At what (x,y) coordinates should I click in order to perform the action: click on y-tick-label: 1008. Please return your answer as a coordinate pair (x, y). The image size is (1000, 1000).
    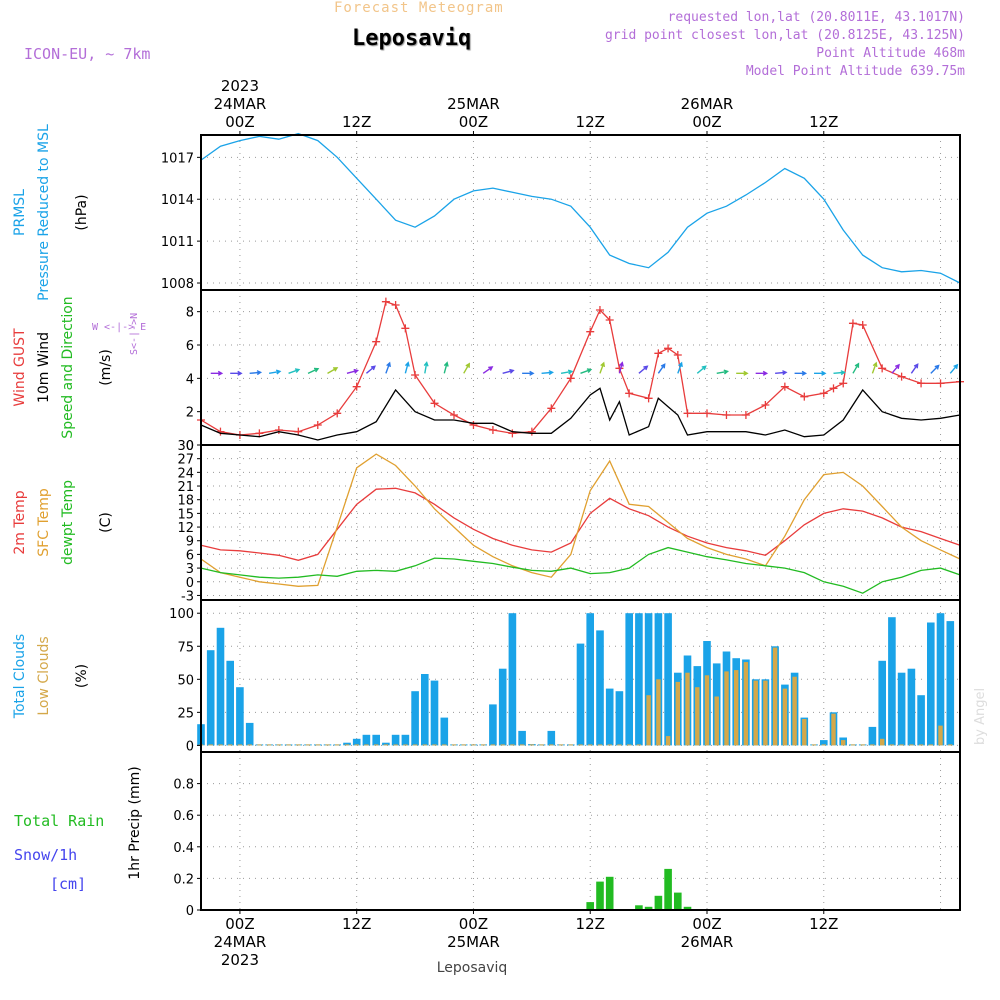
    Looking at the image, I should click on (177, 284).